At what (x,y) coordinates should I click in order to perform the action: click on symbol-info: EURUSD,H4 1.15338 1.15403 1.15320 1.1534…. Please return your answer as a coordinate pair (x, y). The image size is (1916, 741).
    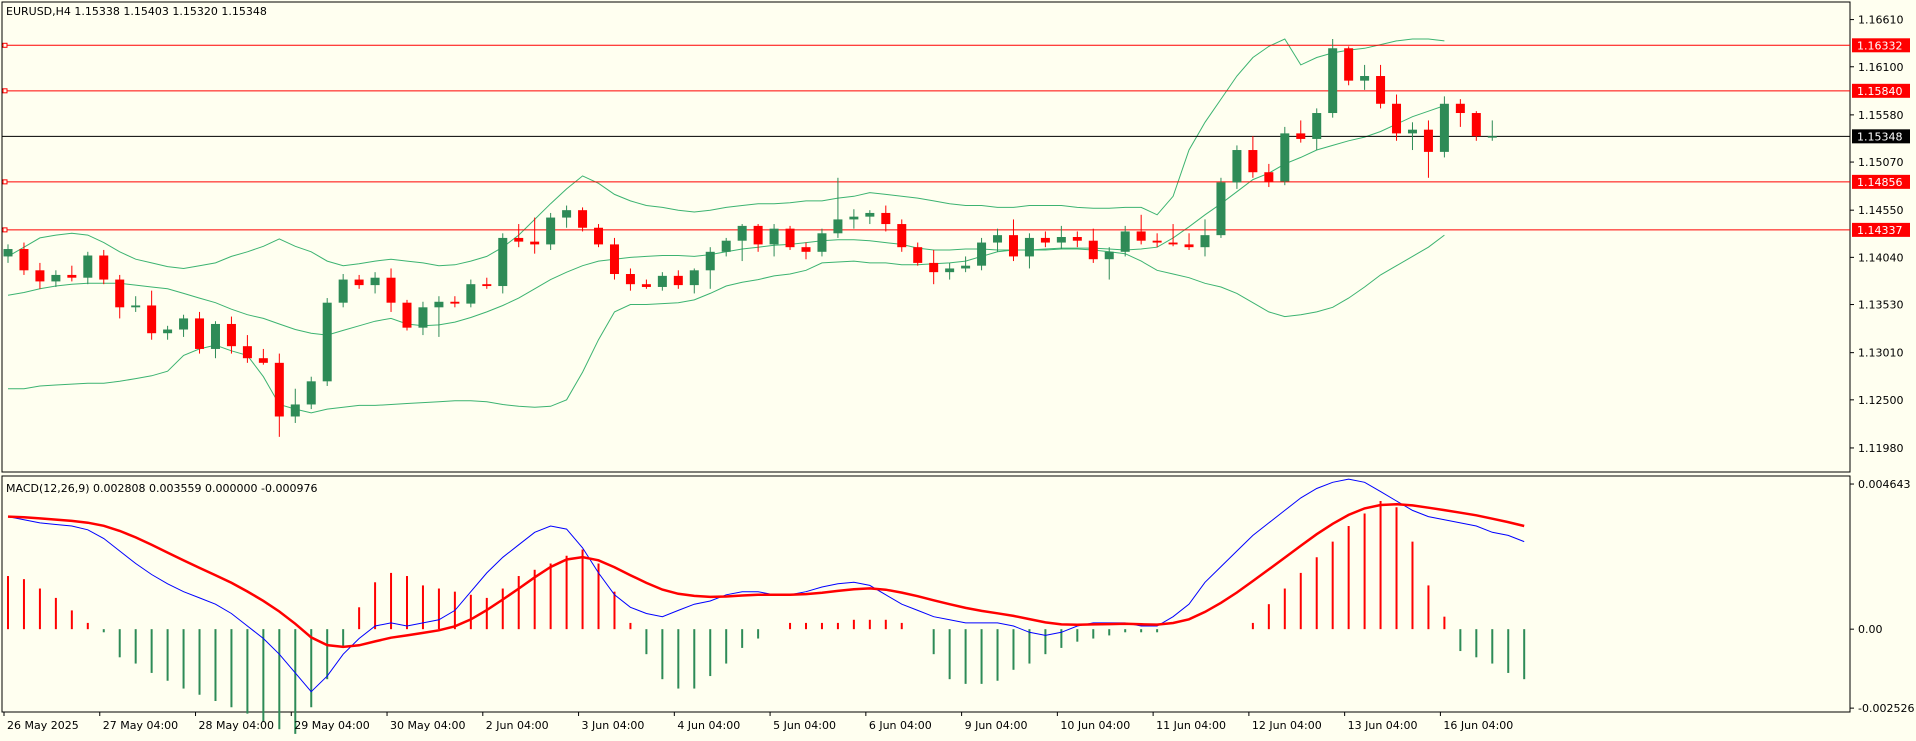
    Looking at the image, I should click on (136, 11).